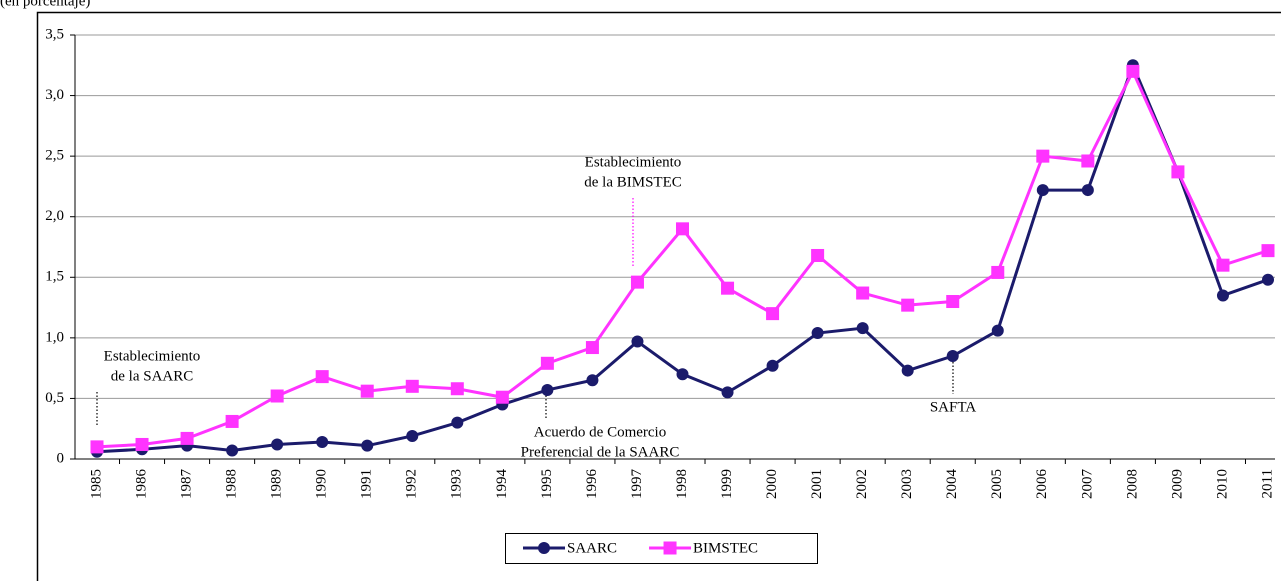 The height and width of the screenshot is (581, 1281). I want to click on x-tick-label: 1988, so click(232, 484).